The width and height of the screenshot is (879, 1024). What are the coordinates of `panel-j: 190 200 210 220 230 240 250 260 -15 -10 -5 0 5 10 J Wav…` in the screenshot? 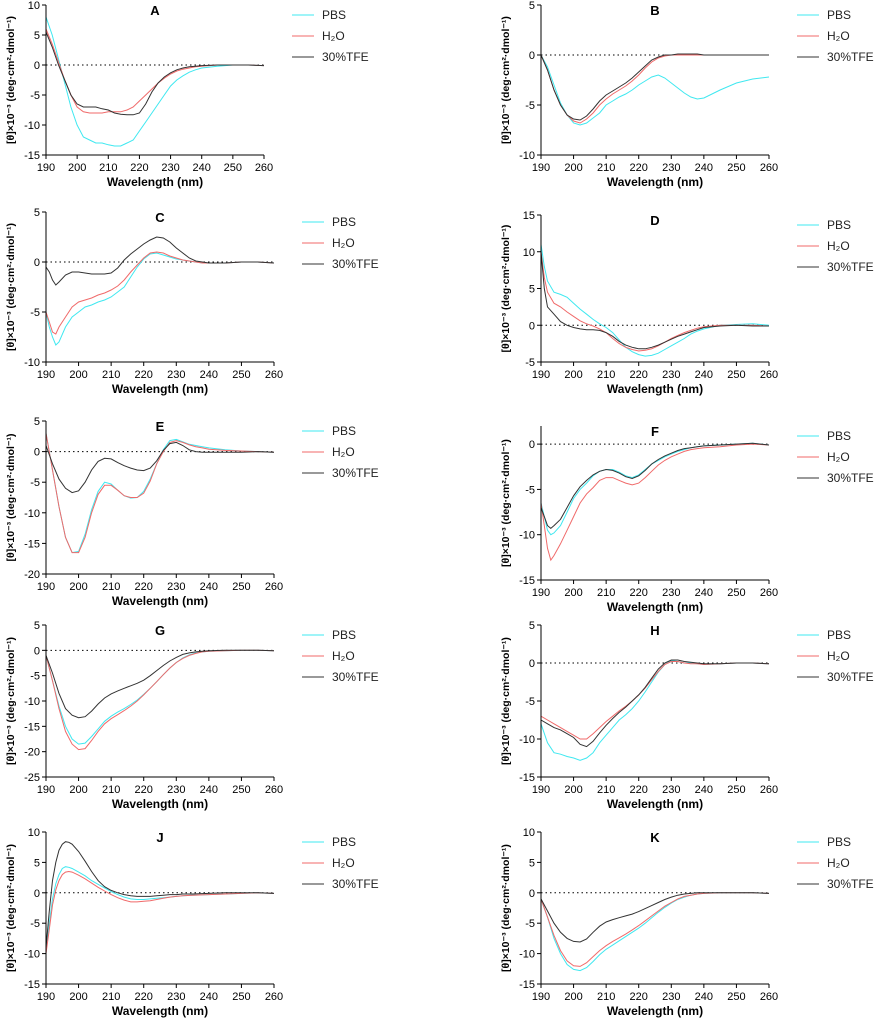 It's located at (192, 922).